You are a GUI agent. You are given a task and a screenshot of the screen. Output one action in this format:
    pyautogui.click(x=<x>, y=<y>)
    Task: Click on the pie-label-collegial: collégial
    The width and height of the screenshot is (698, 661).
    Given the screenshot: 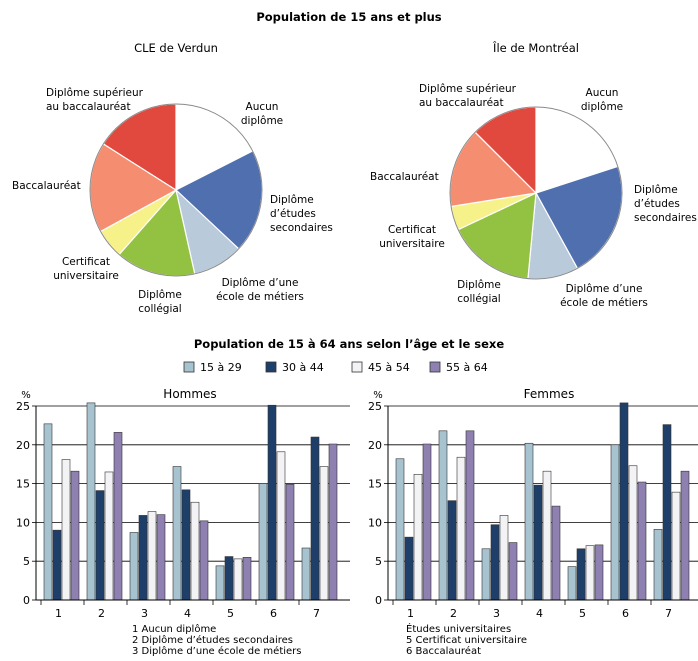 What is the action you would take?
    pyautogui.click(x=478, y=299)
    